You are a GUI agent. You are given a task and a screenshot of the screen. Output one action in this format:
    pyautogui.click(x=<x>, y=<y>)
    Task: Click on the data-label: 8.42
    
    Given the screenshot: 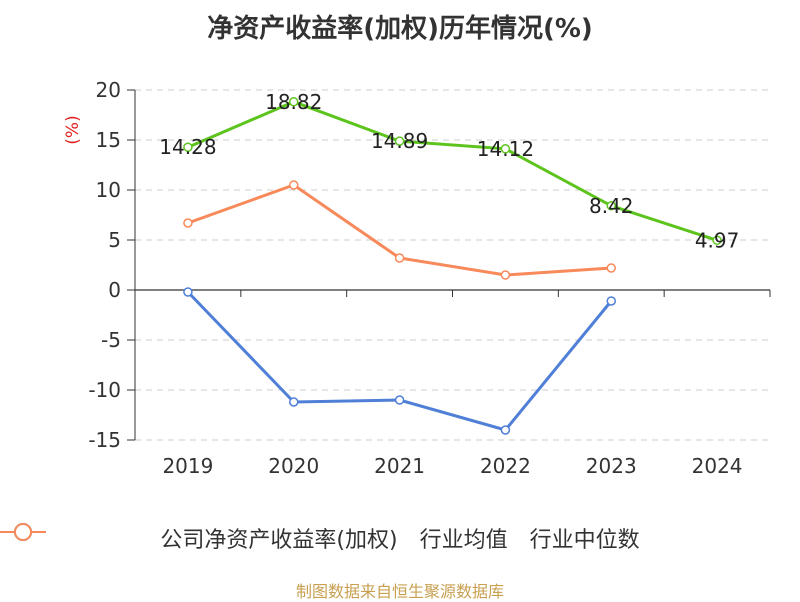 What is the action you would take?
    pyautogui.click(x=611, y=206)
    